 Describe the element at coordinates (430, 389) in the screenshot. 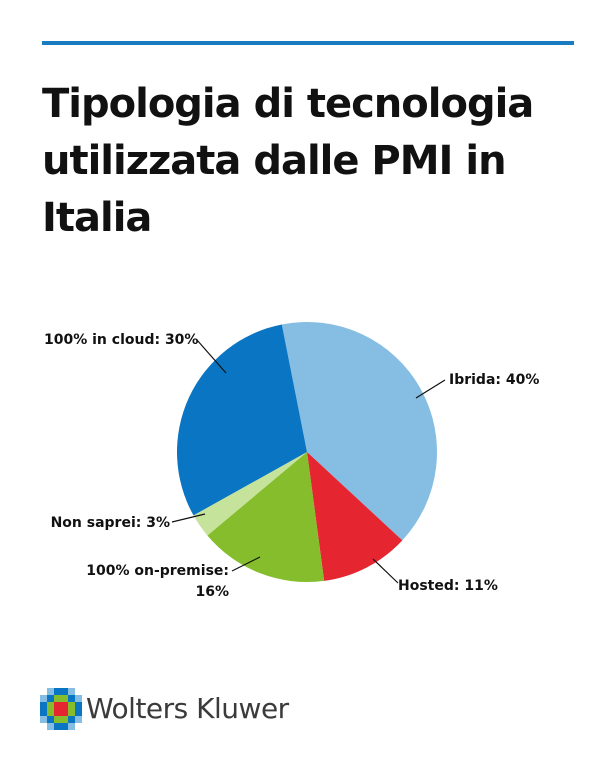

I see `leader-line-ibrida` at that location.